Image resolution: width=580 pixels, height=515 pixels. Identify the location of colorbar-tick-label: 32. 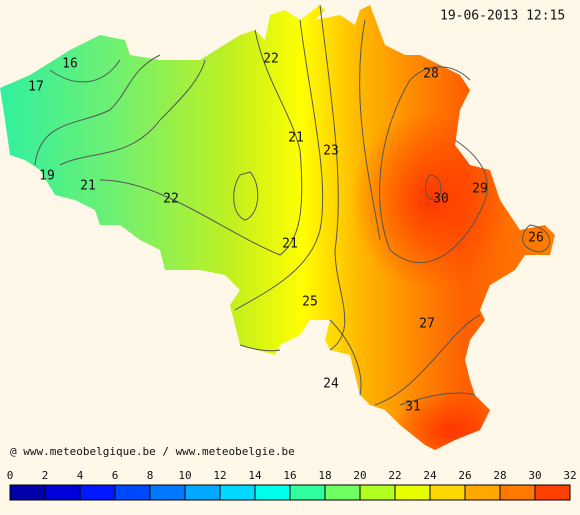
(569, 475).